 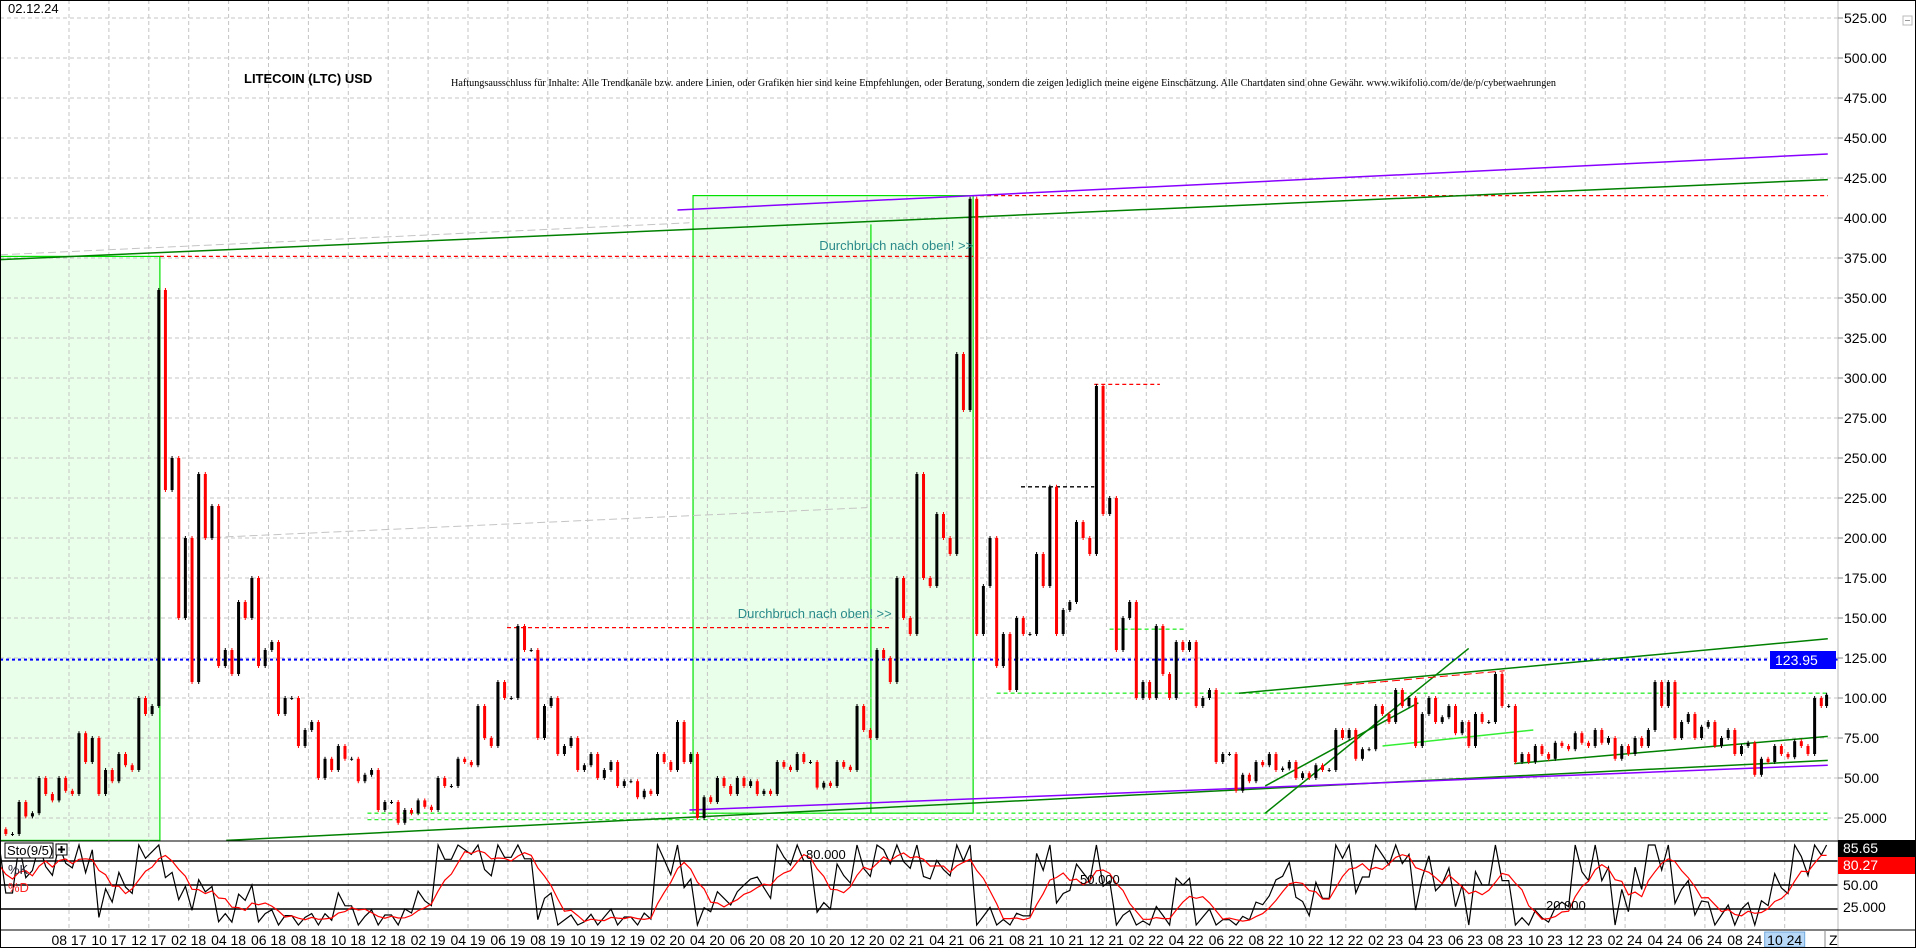 I want to click on y-tick-label: 75.00, so click(x=1861, y=738).